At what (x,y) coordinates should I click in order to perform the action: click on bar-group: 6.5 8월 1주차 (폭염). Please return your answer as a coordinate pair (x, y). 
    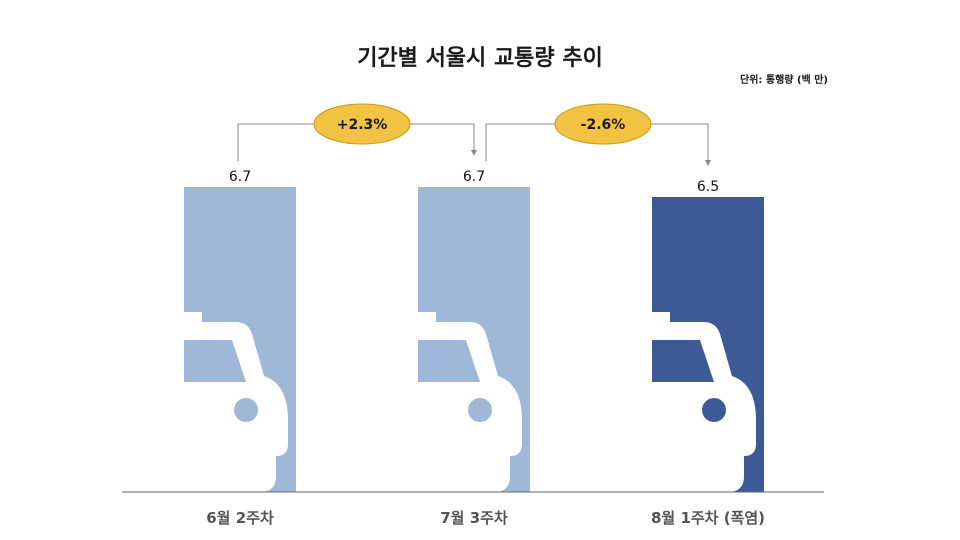
    Looking at the image, I should click on (708, 353).